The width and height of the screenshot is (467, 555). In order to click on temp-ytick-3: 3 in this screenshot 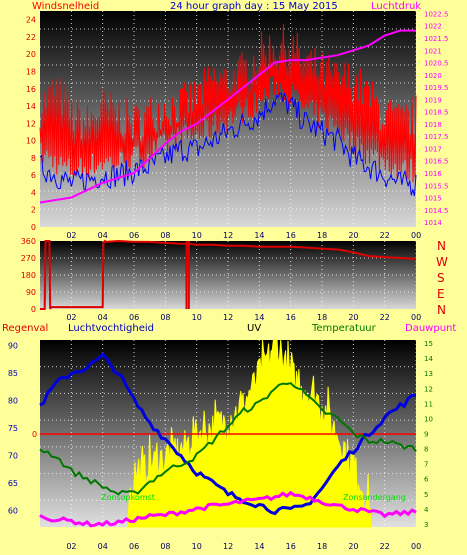, I will do `click(426, 525)`.